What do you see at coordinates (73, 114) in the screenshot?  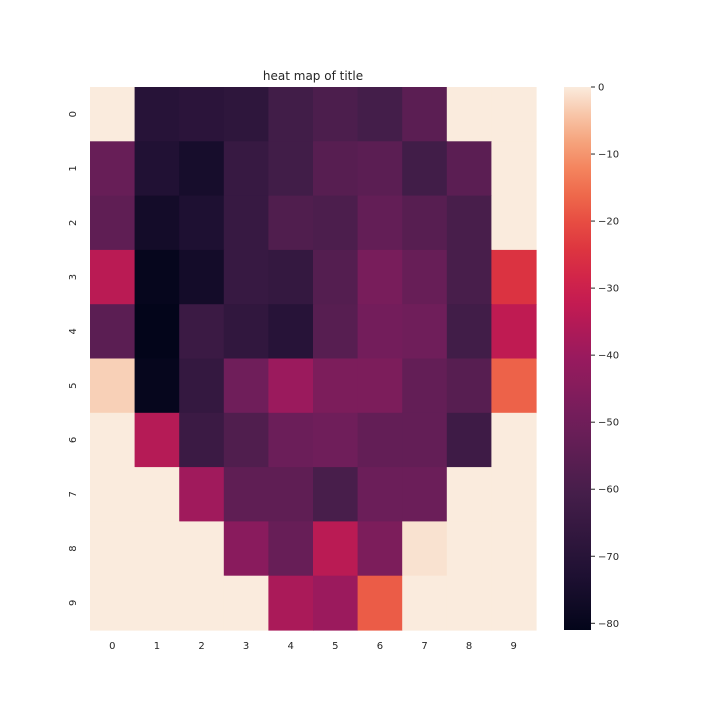 I see `y-tick-label: 0` at bounding box center [73, 114].